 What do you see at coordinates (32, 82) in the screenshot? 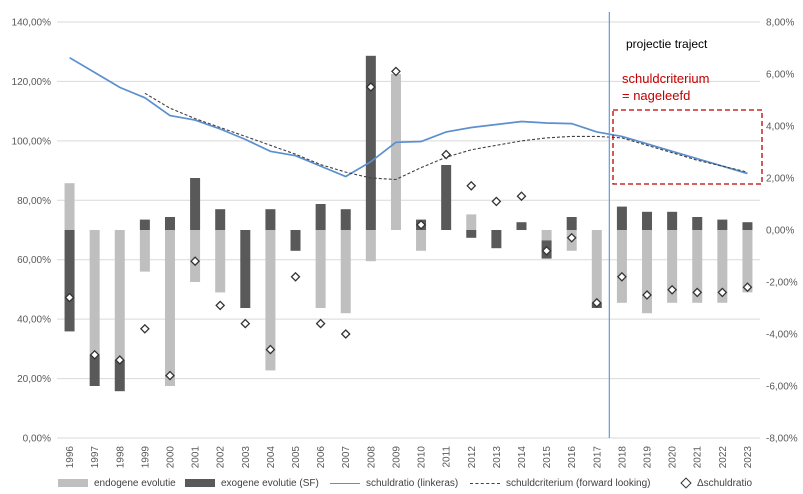
I see `left-axis-tick-label: 120,00%` at bounding box center [32, 82].